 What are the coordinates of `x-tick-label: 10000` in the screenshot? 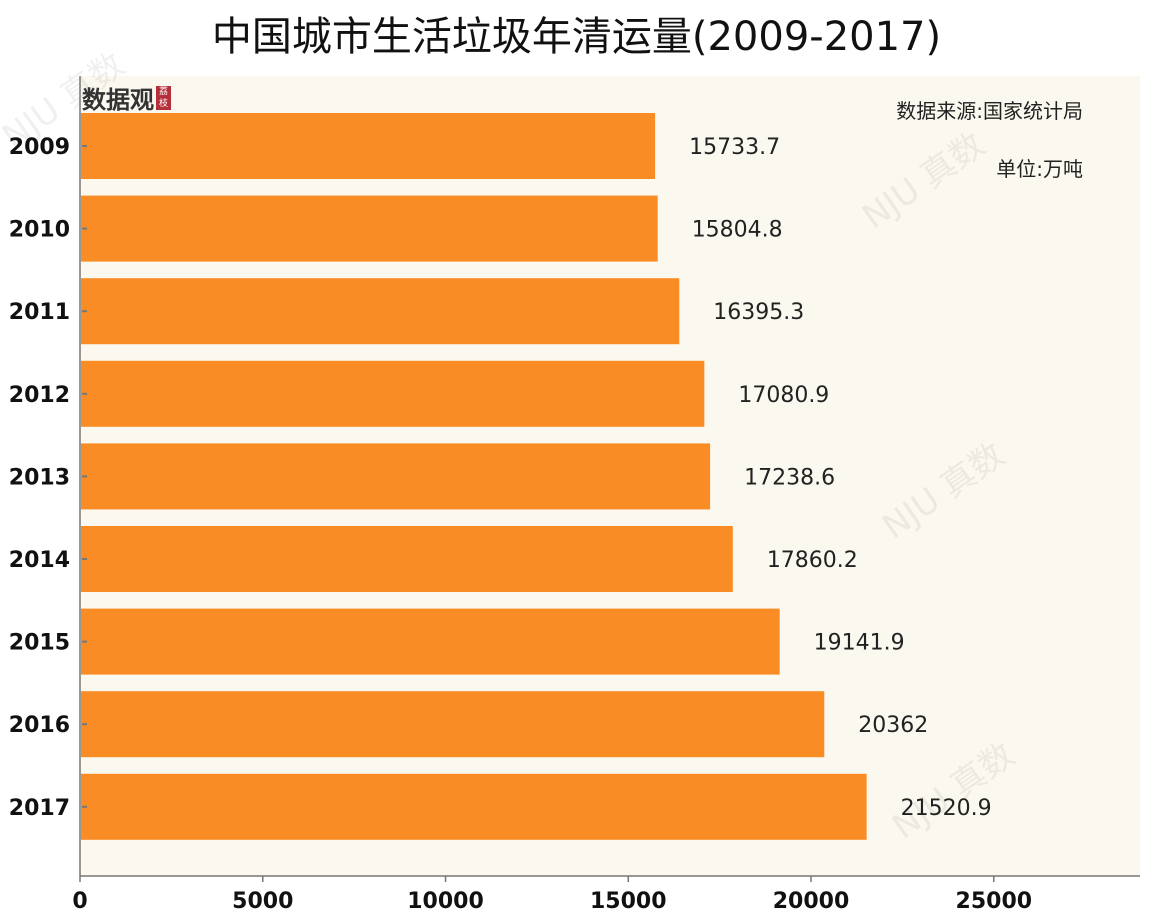 It's located at (445, 901).